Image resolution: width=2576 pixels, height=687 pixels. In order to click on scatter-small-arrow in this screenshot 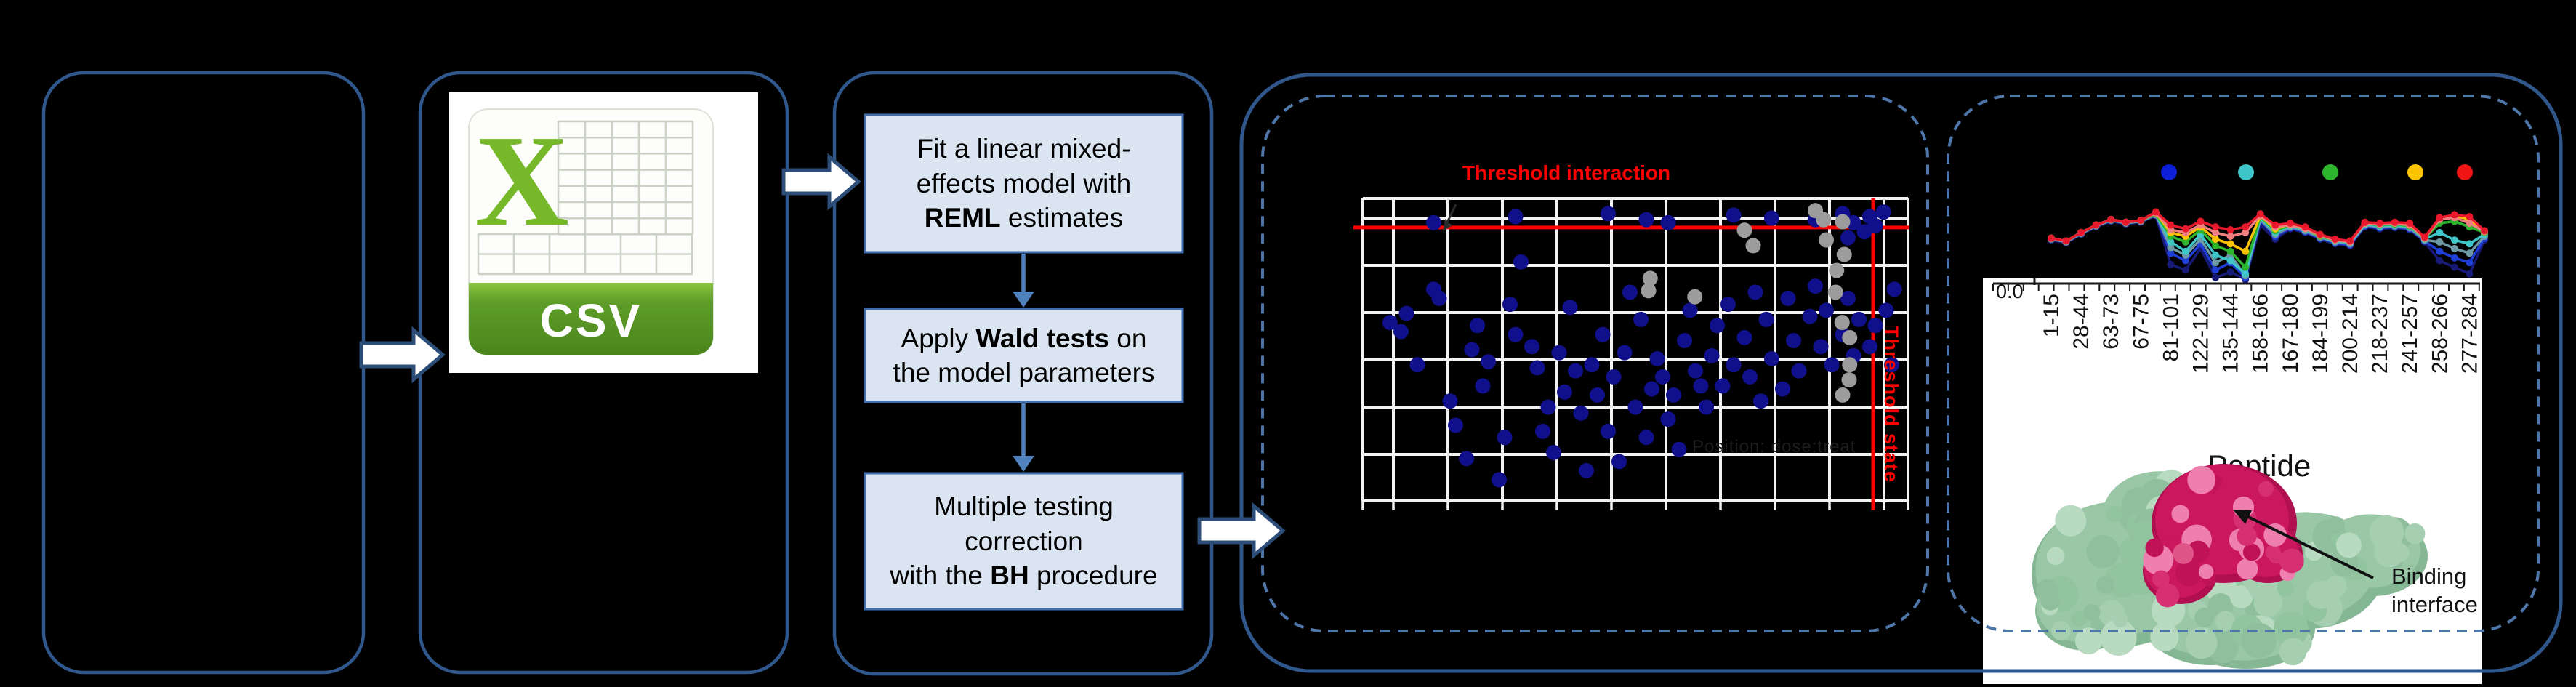, I will do `click(1451, 214)`.